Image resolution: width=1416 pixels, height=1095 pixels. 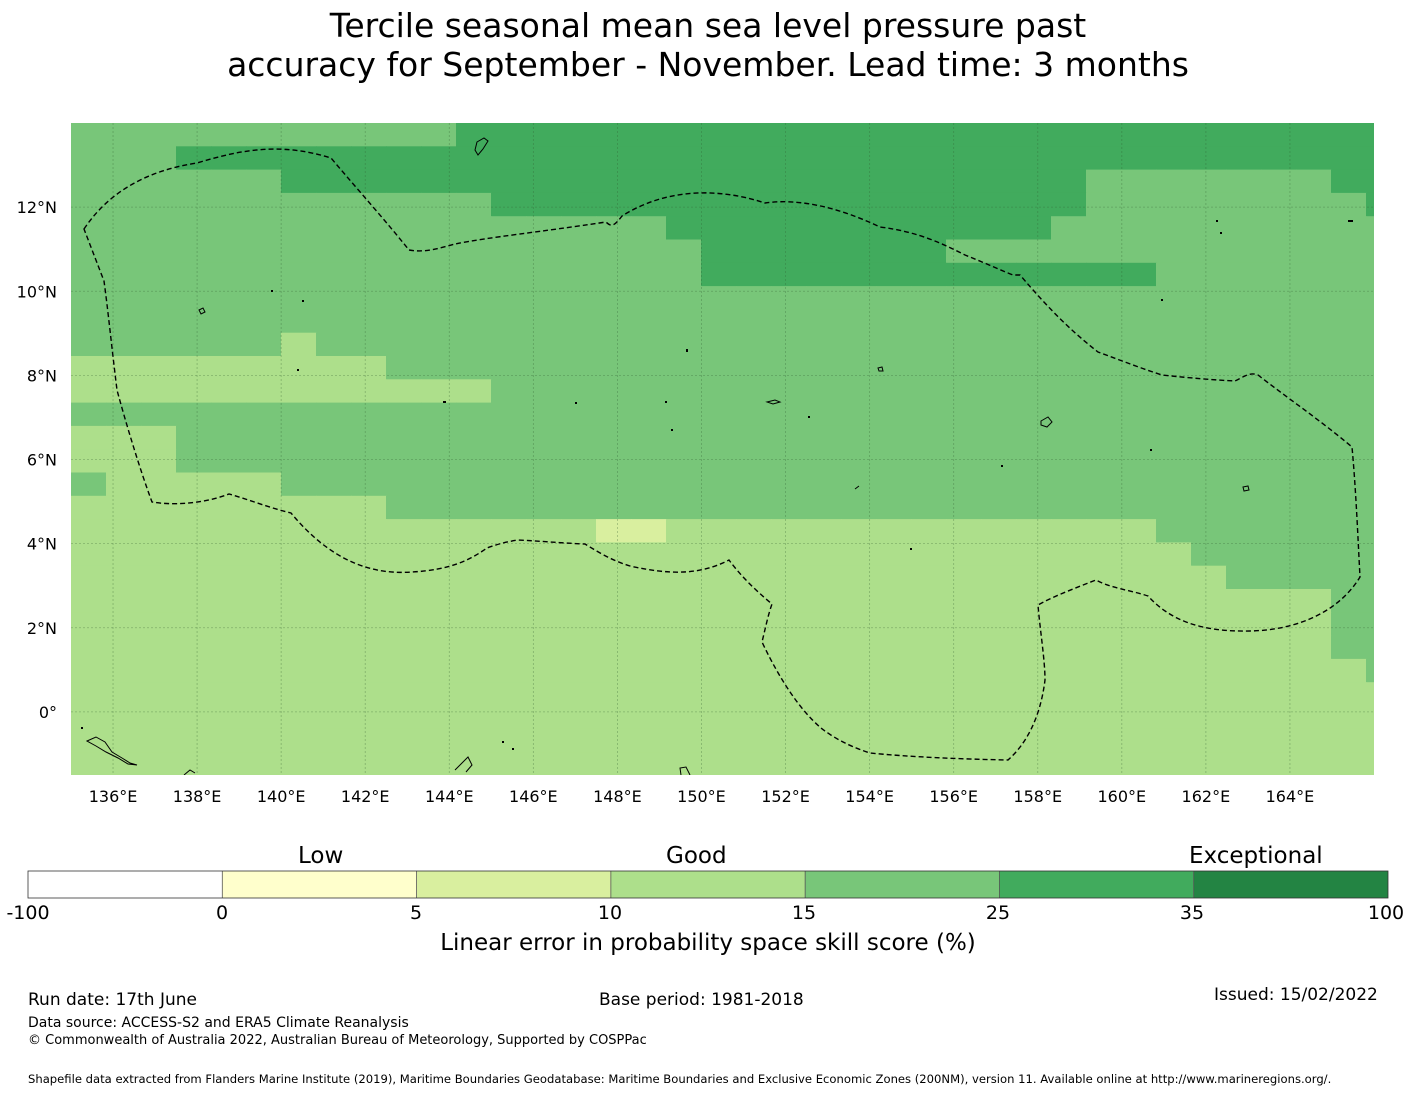 I want to click on lat-tick-label: 6°N, so click(x=42, y=460).